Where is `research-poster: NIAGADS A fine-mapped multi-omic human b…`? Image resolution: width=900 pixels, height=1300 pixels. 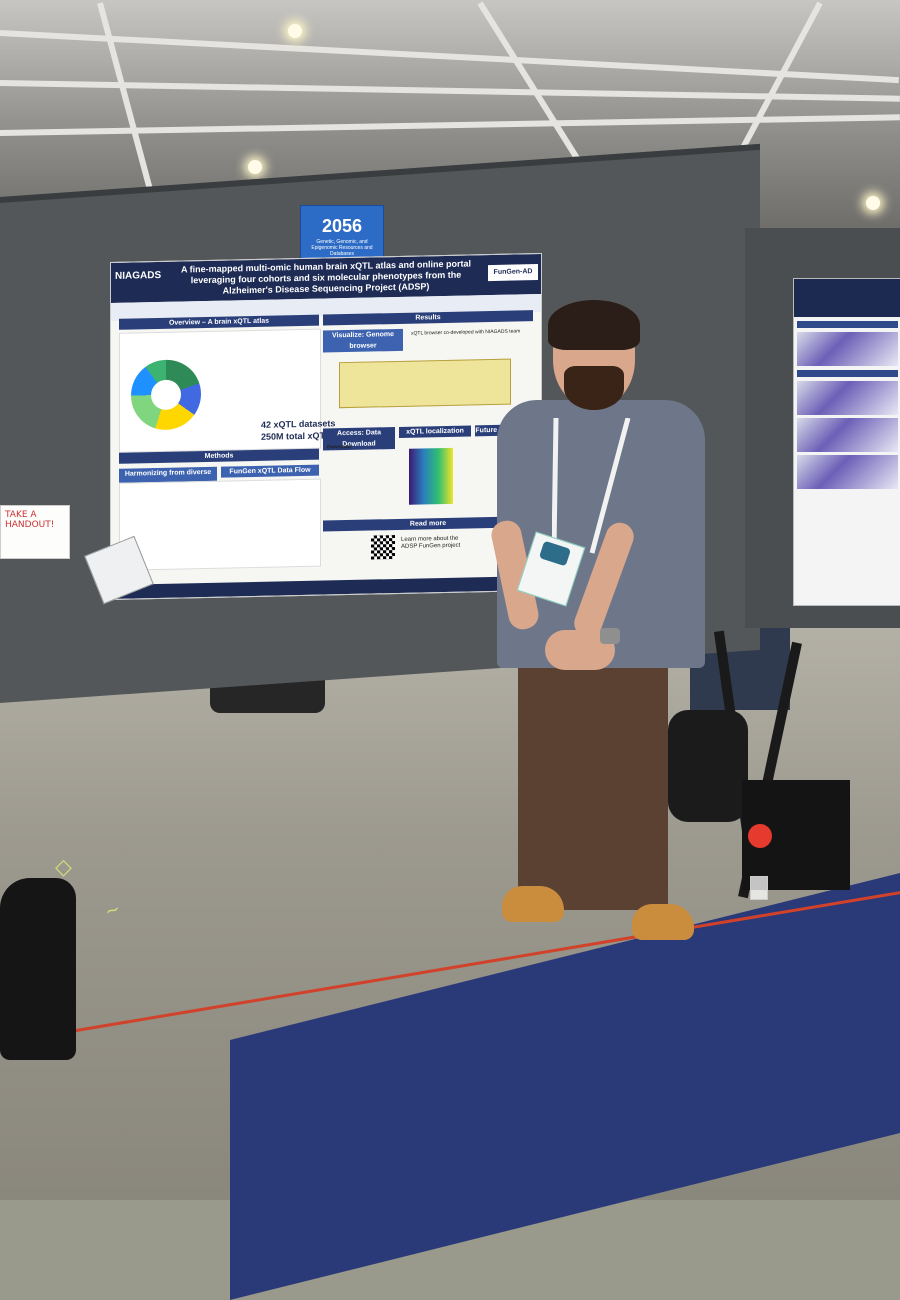
research-poster: NIAGADS A fine-mapped multi-omic human b… is located at coordinates (326, 426).